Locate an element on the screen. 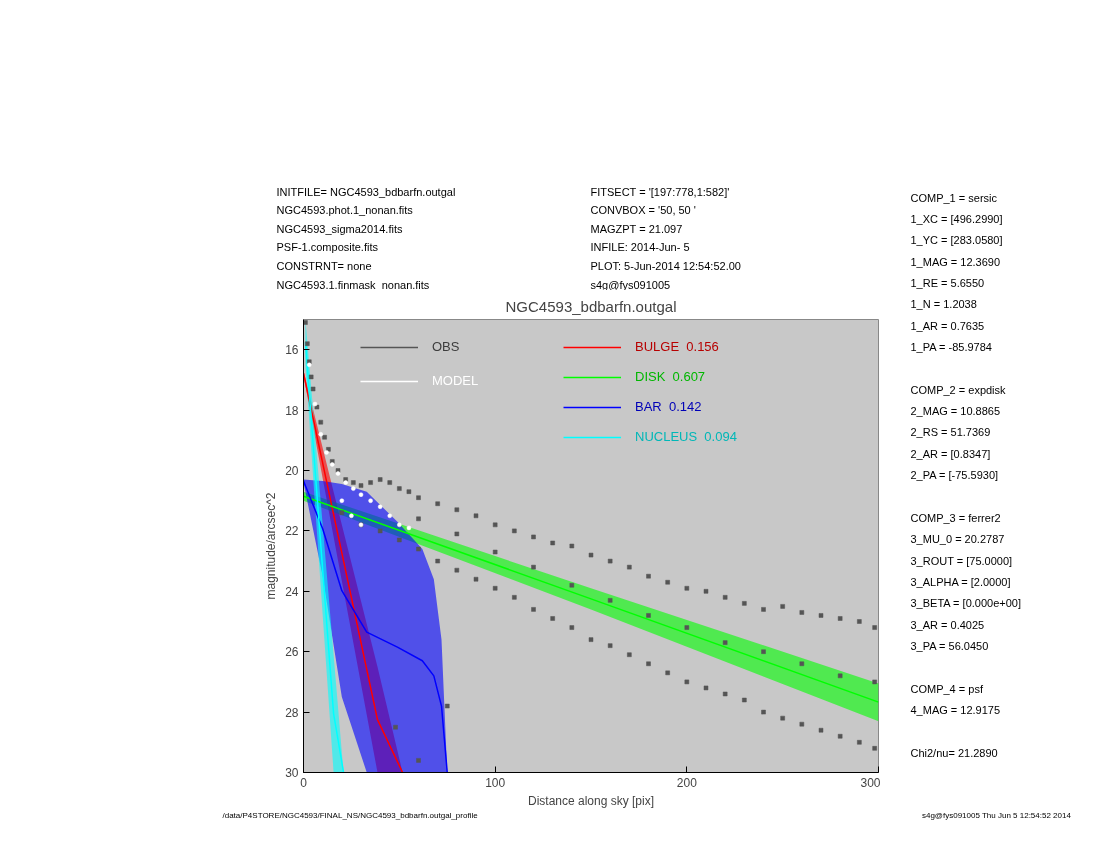  legend-label: DISK 0.607 is located at coordinates (670, 376).